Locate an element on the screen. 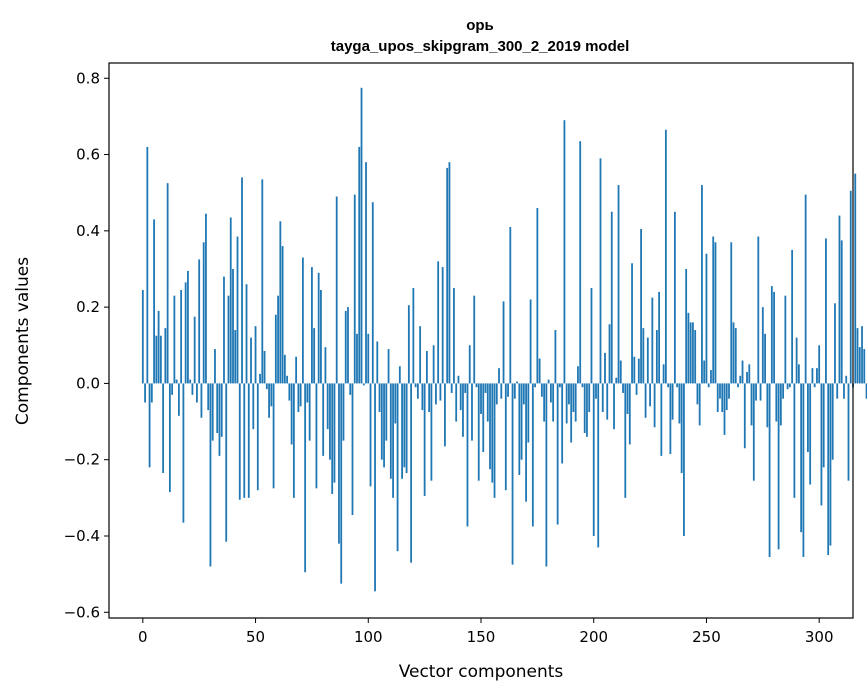  x-tick-label-1: 50 is located at coordinates (255, 637).